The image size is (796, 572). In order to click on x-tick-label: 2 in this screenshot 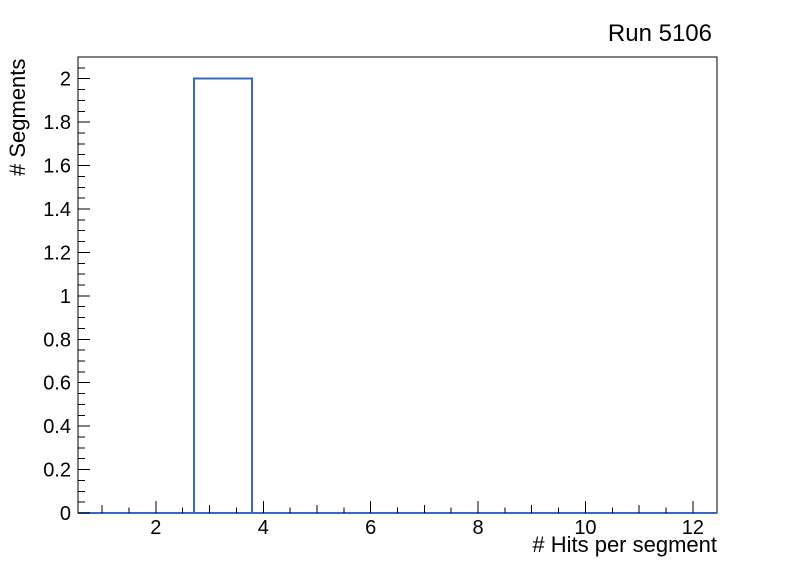, I will do `click(155, 528)`.